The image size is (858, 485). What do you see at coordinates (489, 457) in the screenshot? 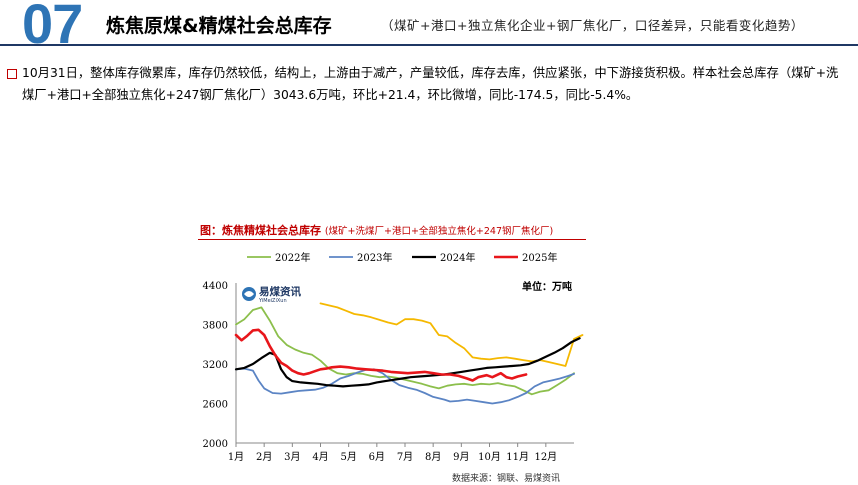
I see `x-tick-label: 10月` at bounding box center [489, 457].